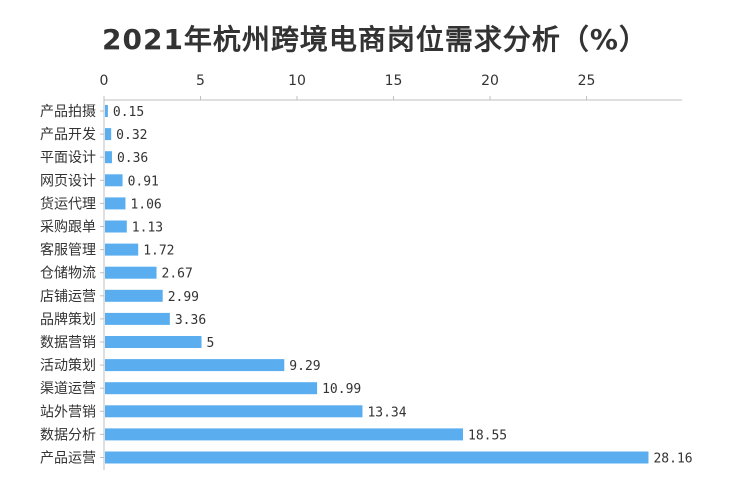  What do you see at coordinates (200, 81) in the screenshot?
I see `x-tick-label: 5` at bounding box center [200, 81].